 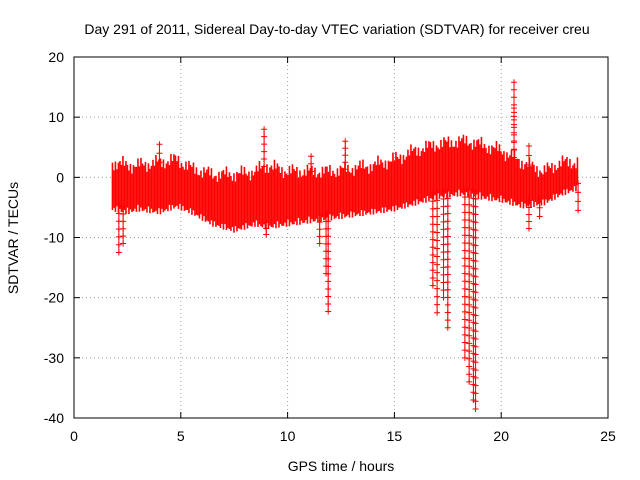 I want to click on y-tick-label: -30, so click(x=54, y=358).